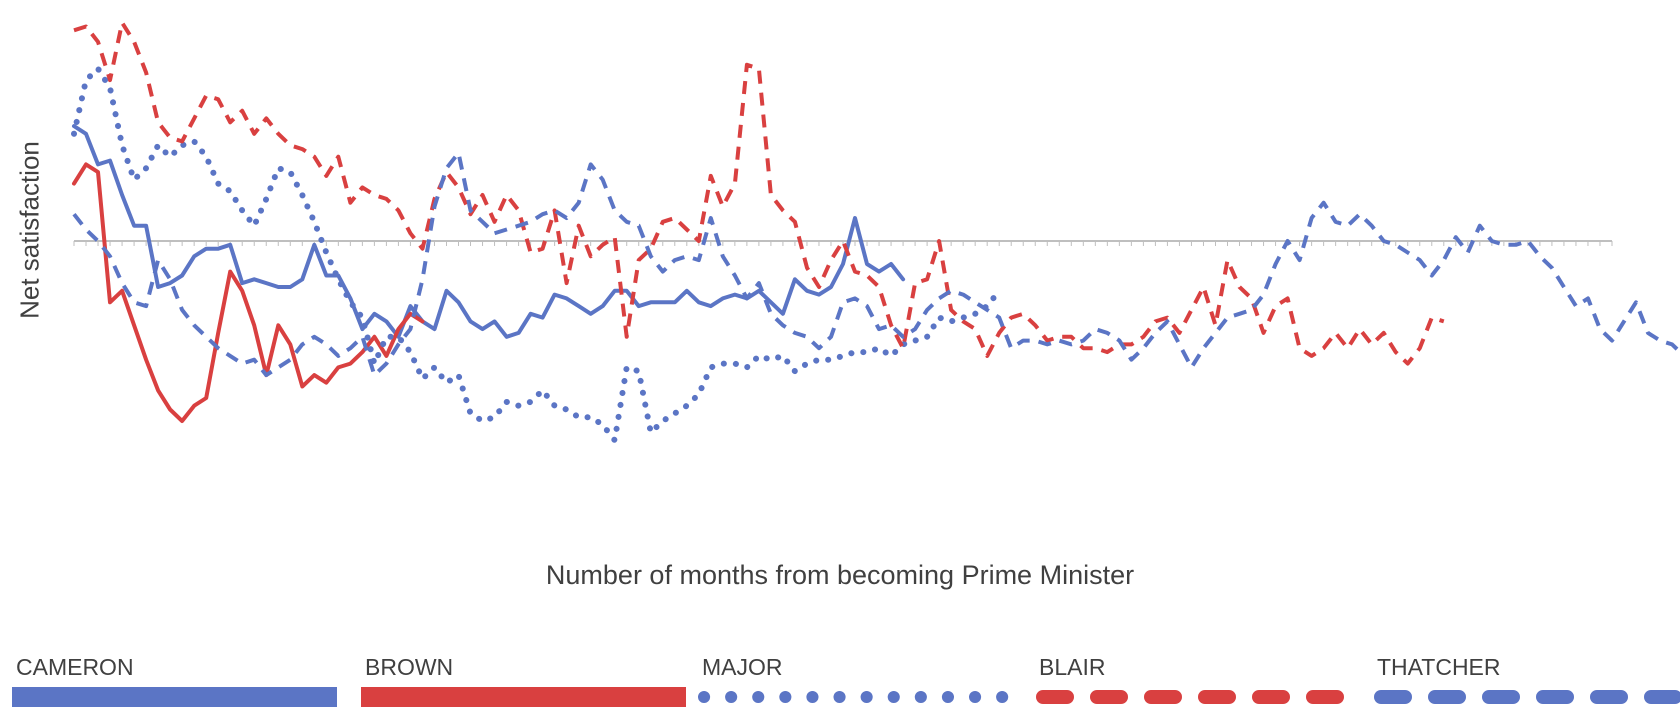  Describe the element at coordinates (1439, 667) in the screenshot. I see `legend-label-thatcher: THATCHER` at that location.